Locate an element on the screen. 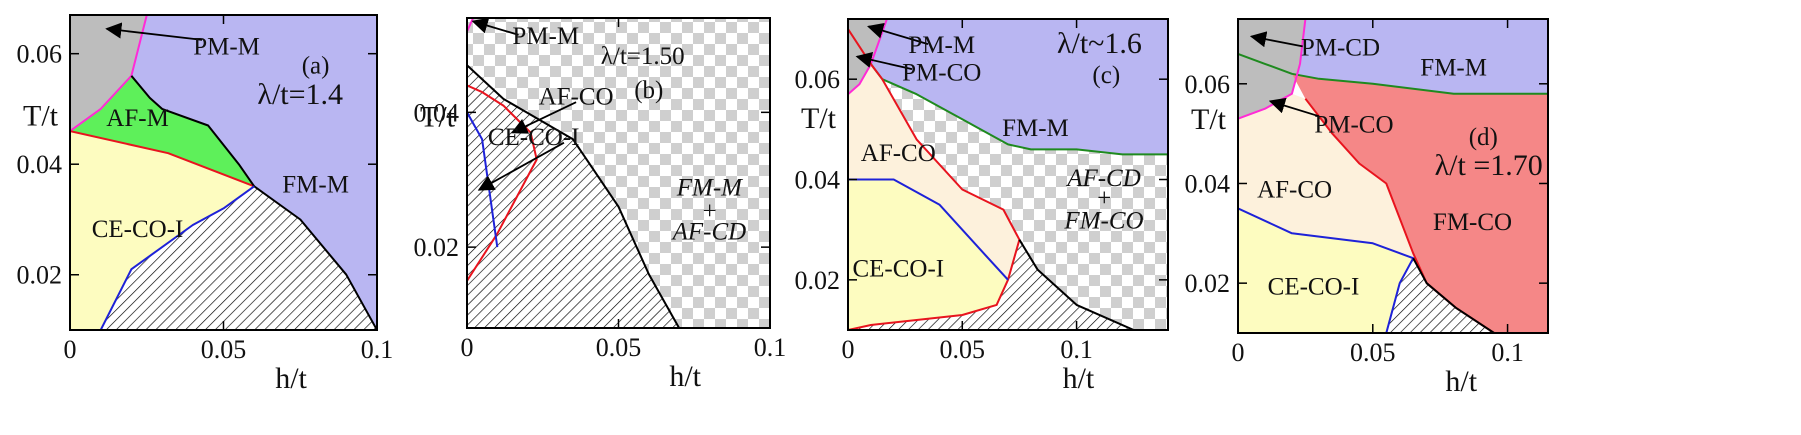 The height and width of the screenshot is (435, 1801). region-label: (a) is located at coordinates (316, 66).